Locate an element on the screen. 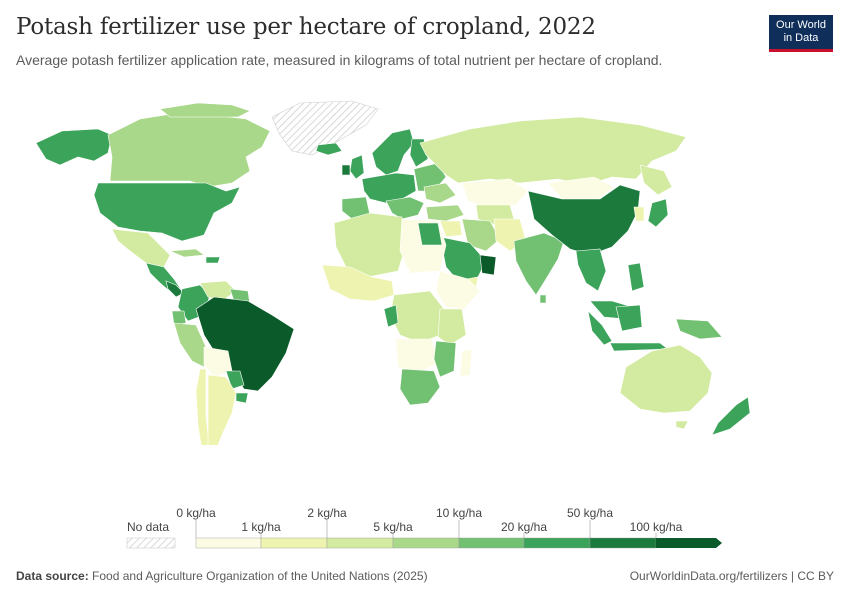 Image resolution: width=850 pixels, height=600 pixels. legend-no-data-label: No data is located at coordinates (148, 527).